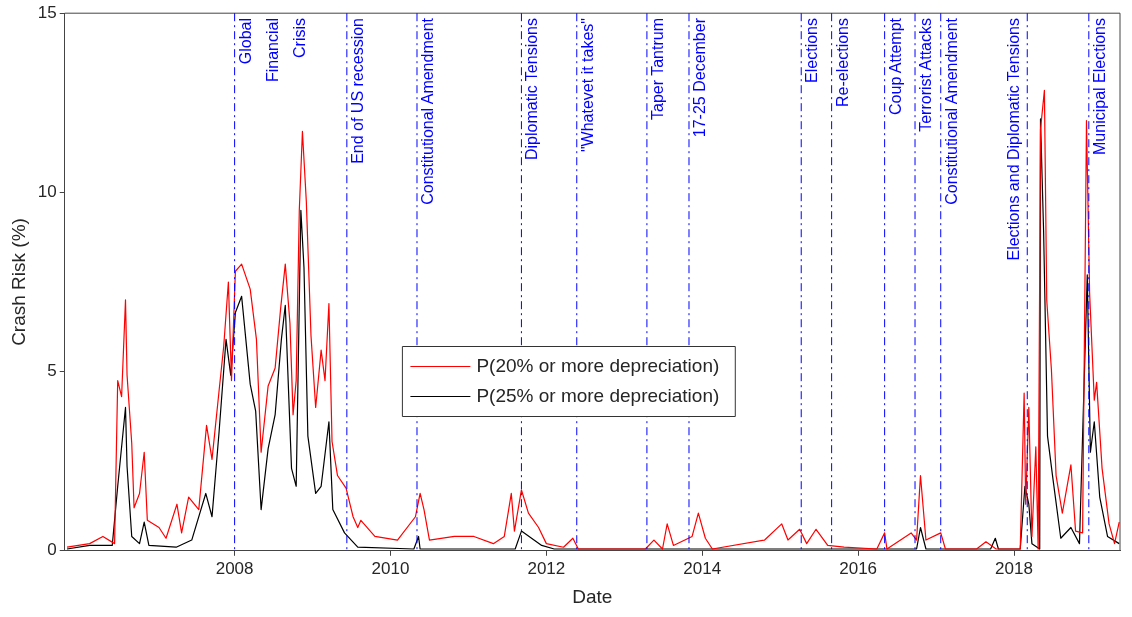  What do you see at coordinates (699, 78) in the screenshot?
I see `ref-line-label: 17-25 December` at bounding box center [699, 78].